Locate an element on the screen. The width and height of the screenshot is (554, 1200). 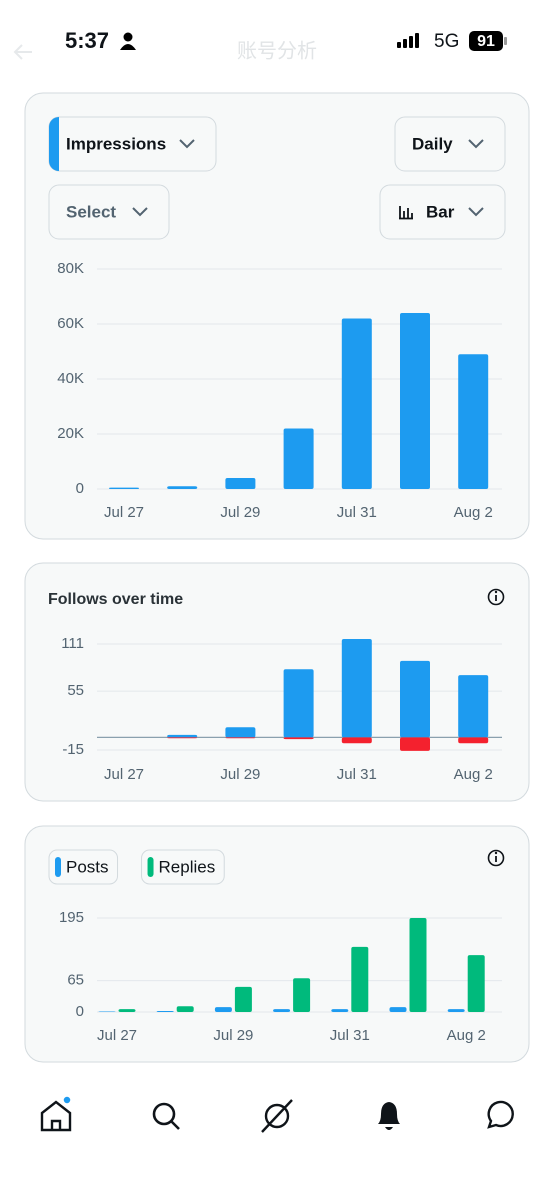
nav-messages is located at coordinates (500, 1114).